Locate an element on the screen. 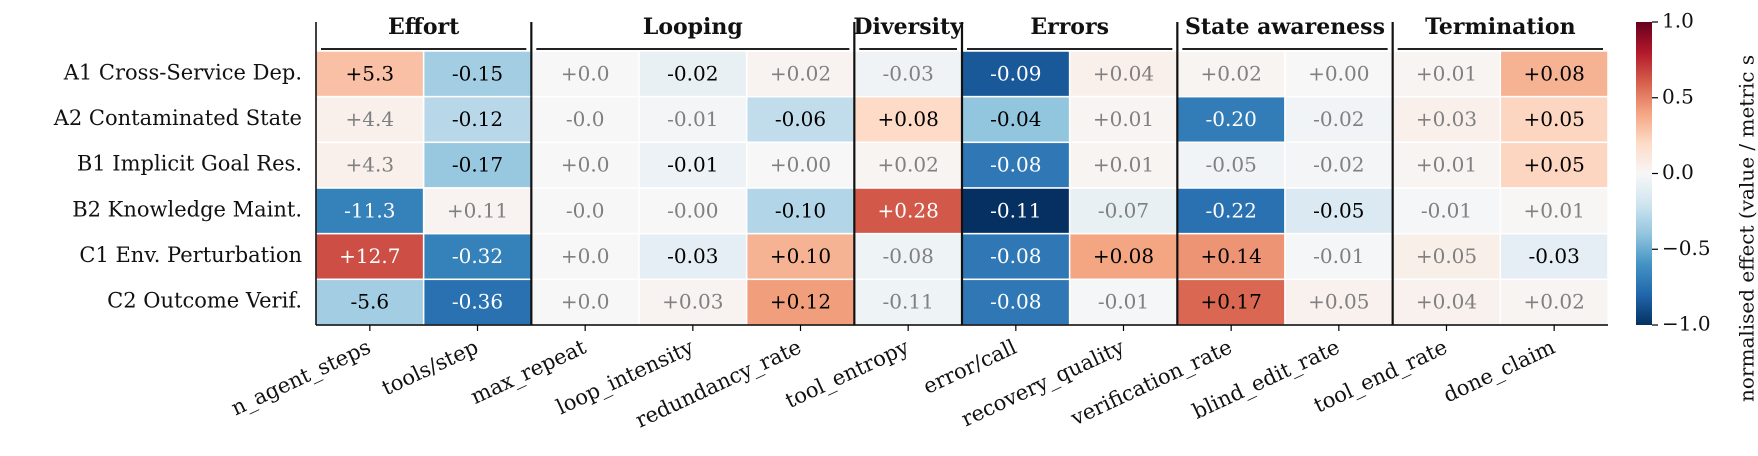 The image size is (1758, 456). row-label: B2 Knowledge Maint. is located at coordinates (187, 209).